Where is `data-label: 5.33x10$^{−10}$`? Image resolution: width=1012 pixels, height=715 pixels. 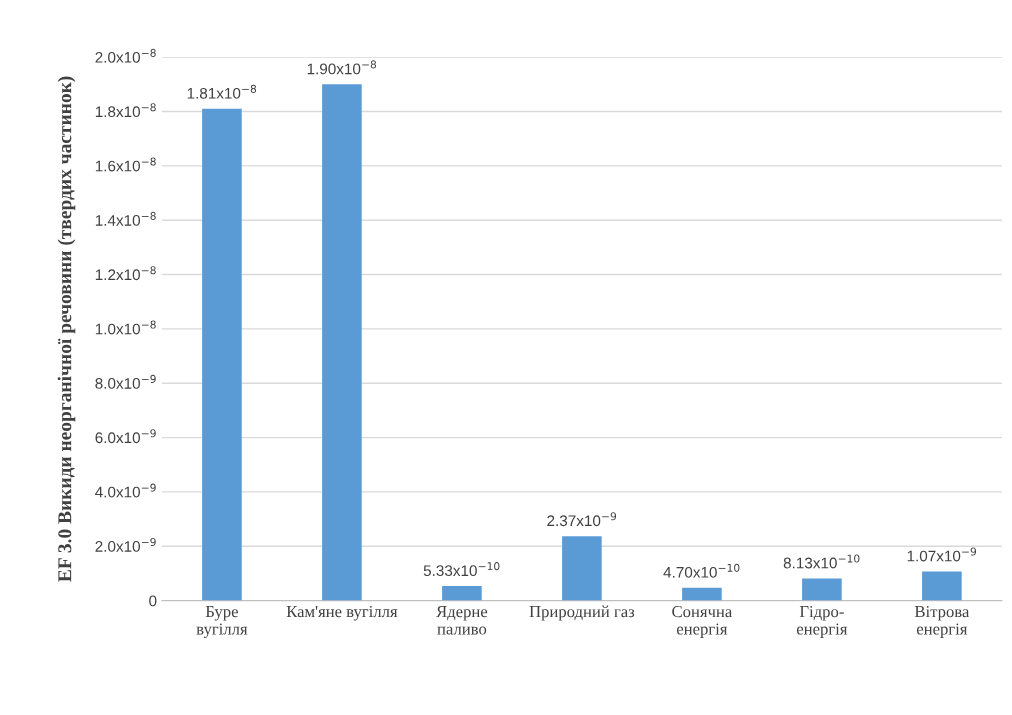 data-label: 5.33x10$^{−10}$ is located at coordinates (461, 569).